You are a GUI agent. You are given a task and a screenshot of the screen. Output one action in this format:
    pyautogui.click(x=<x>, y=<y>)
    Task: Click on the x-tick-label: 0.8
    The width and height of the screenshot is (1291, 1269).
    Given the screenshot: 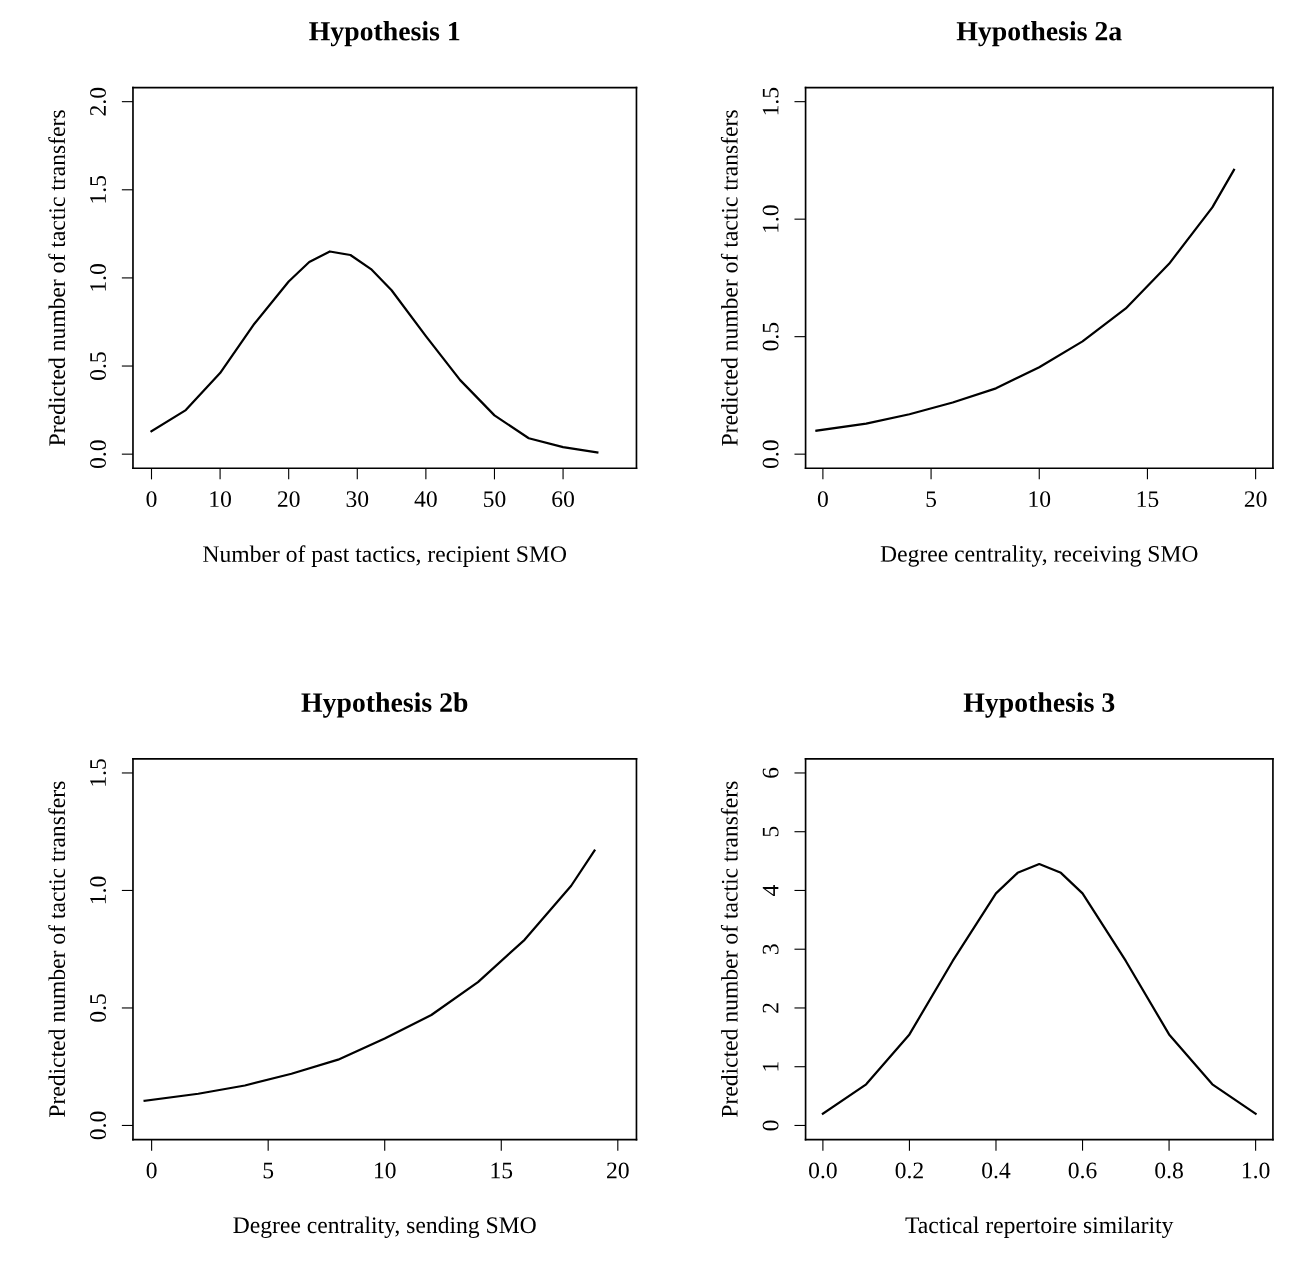 What is the action you would take?
    pyautogui.click(x=1169, y=1170)
    